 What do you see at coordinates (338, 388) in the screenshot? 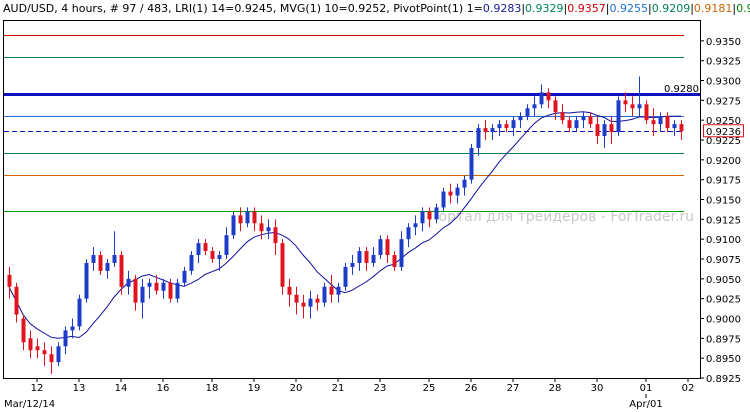
I see `x-tick-label: 21` at bounding box center [338, 388].